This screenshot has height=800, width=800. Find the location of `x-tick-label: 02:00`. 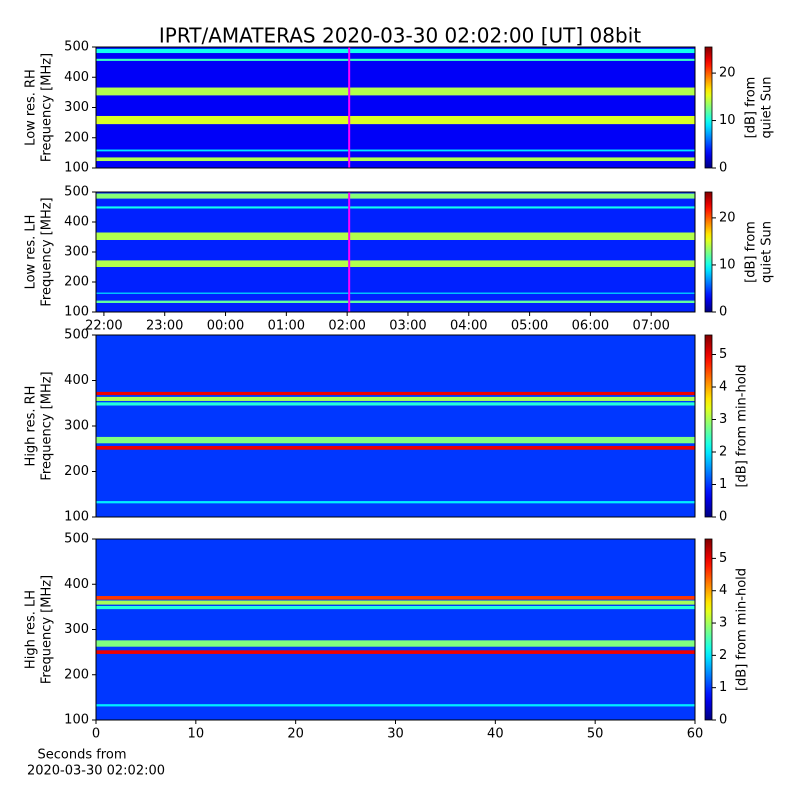

x-tick-label: 02:00 is located at coordinates (346, 326).